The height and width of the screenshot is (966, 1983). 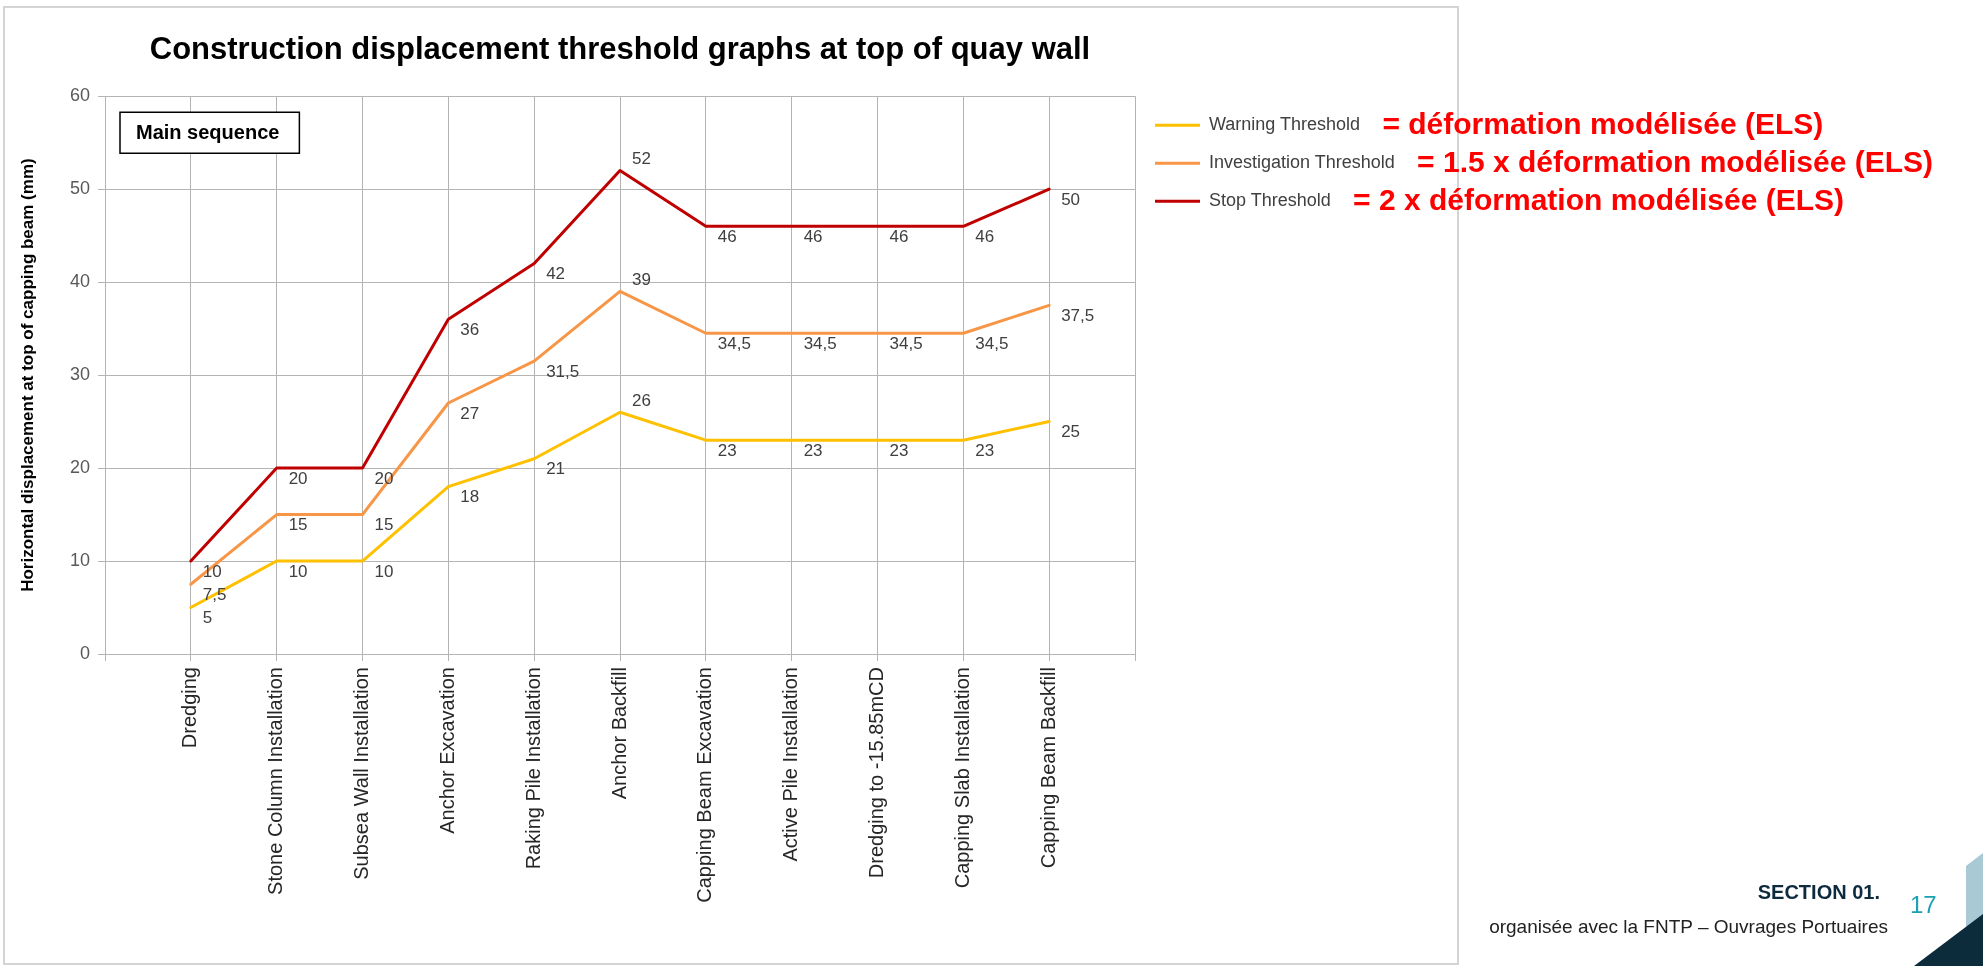 I want to click on data-label: 50, so click(x=1071, y=199).